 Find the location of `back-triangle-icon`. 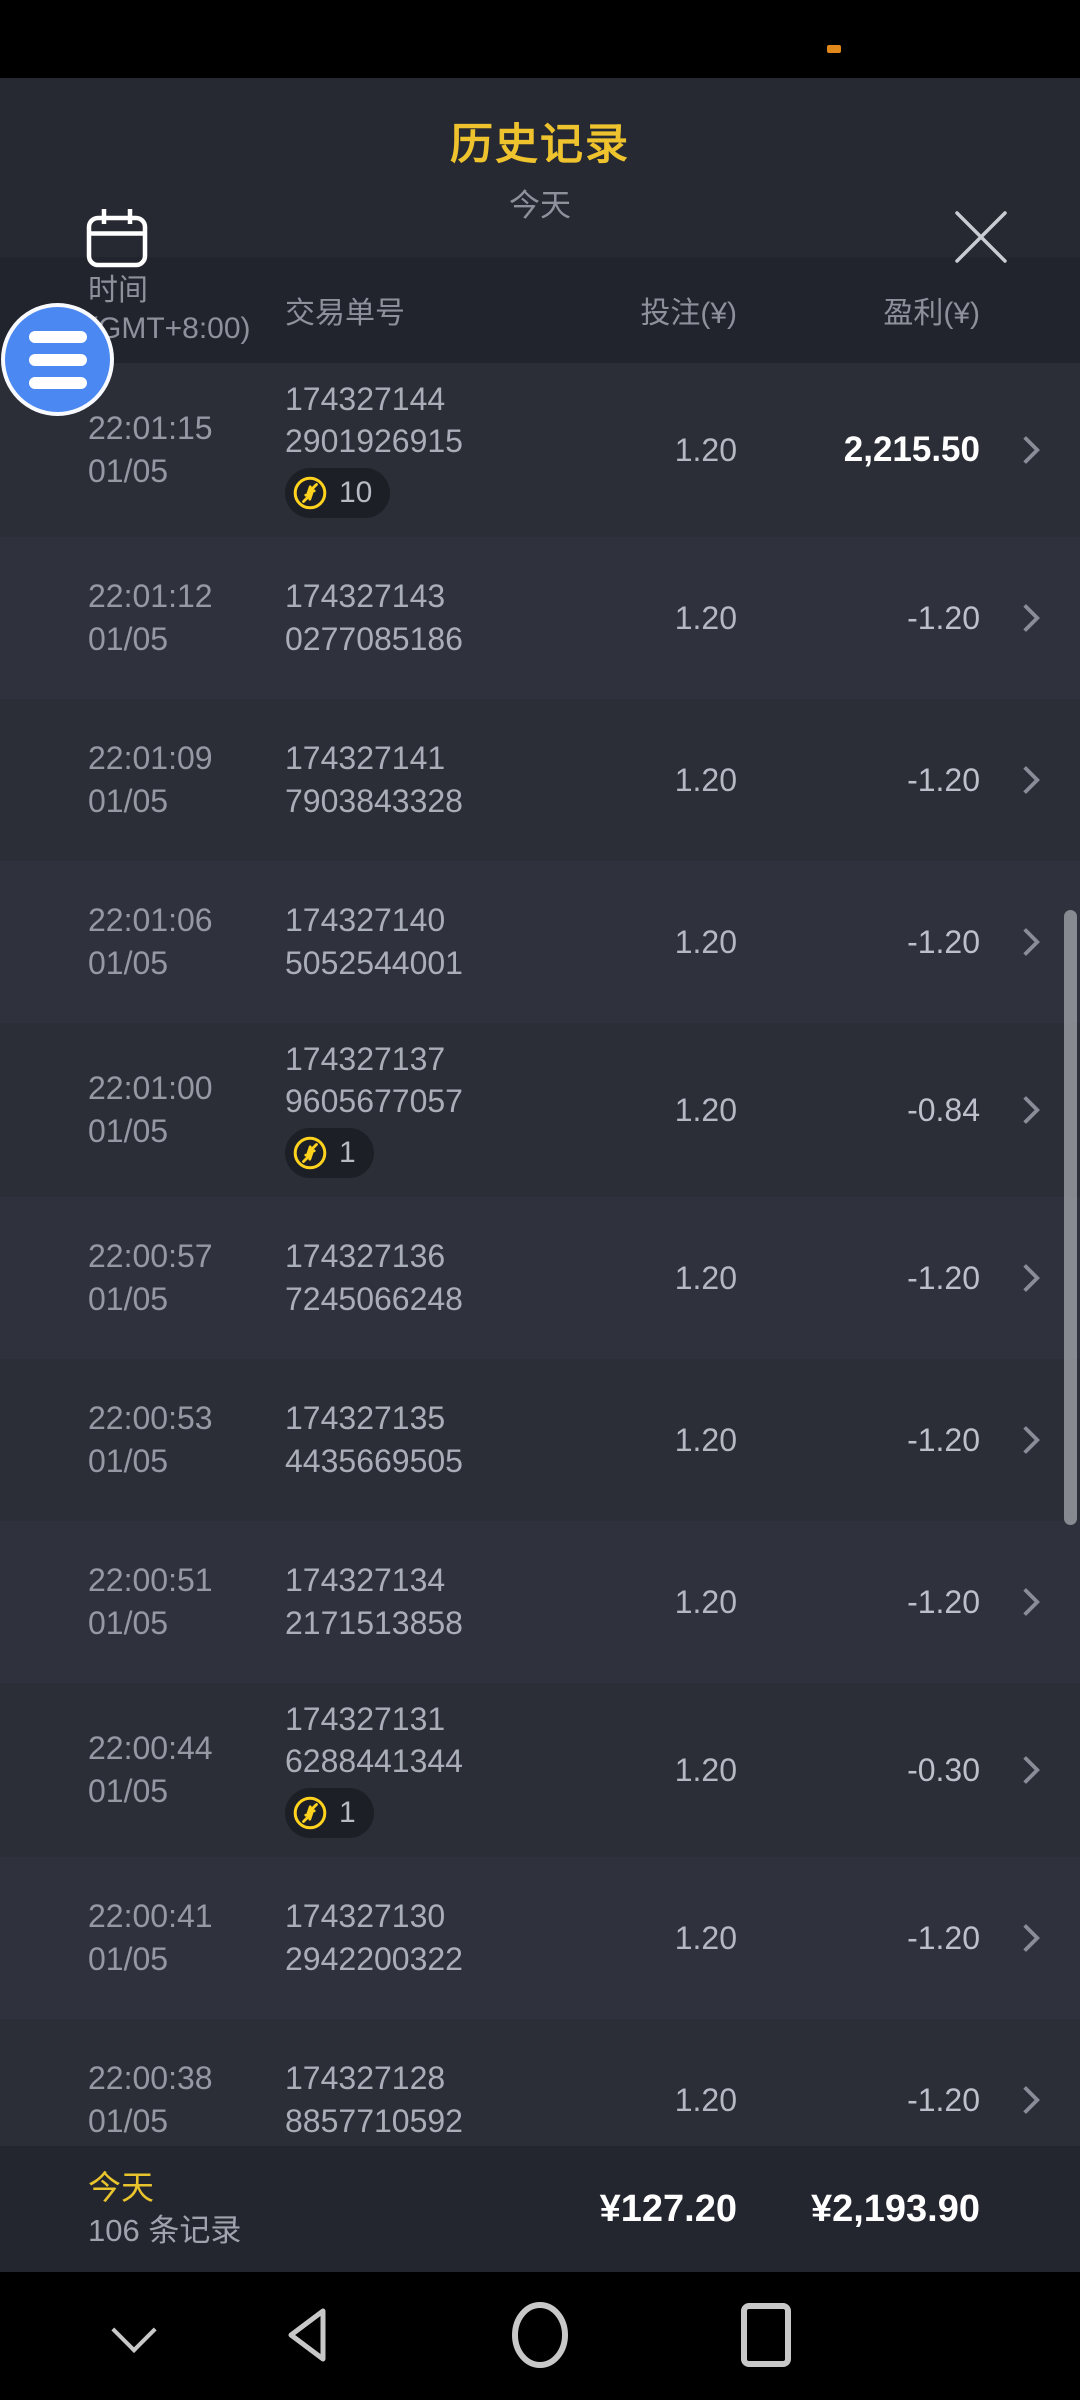

back-triangle-icon is located at coordinates (307, 2336).